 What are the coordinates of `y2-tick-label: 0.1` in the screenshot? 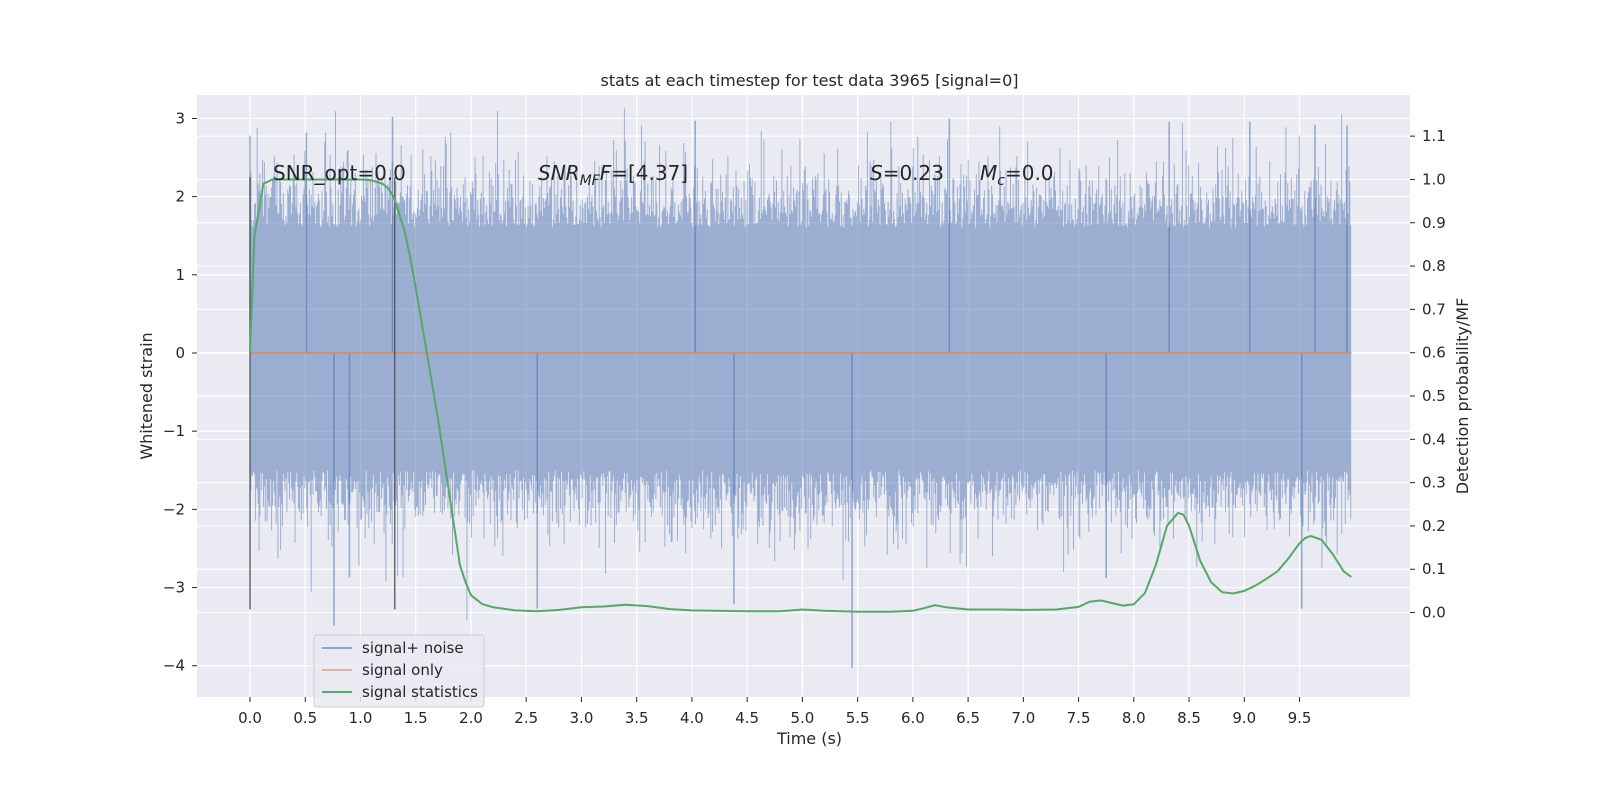 It's located at (1434, 569).